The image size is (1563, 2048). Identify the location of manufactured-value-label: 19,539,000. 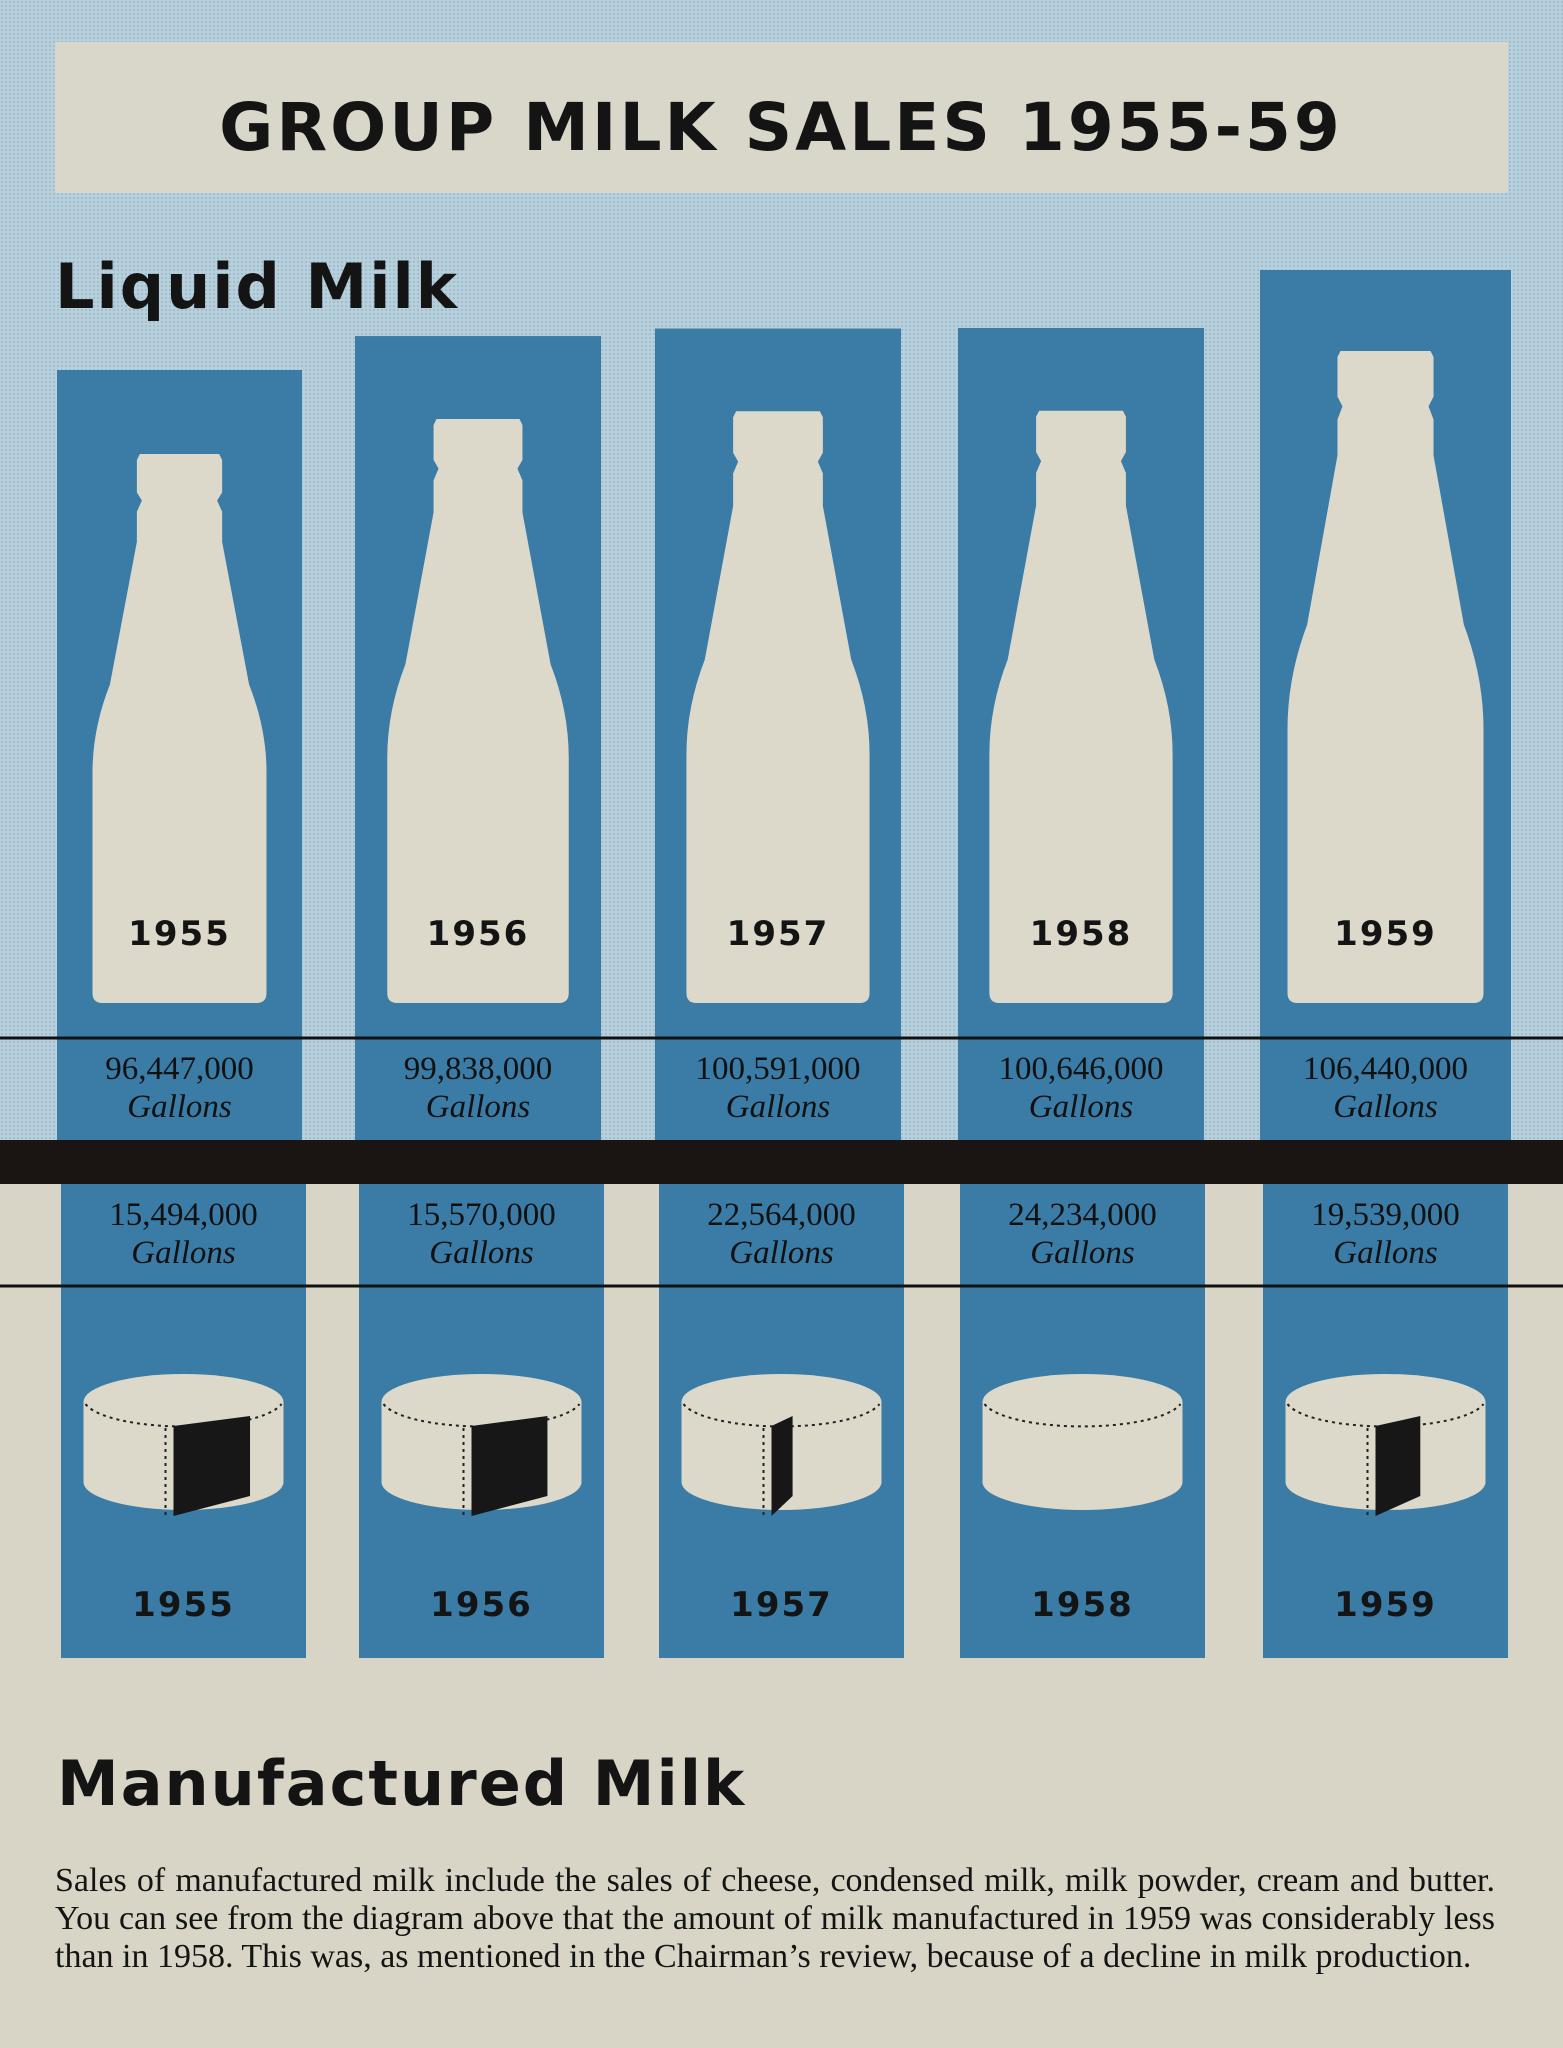
(1385, 1215).